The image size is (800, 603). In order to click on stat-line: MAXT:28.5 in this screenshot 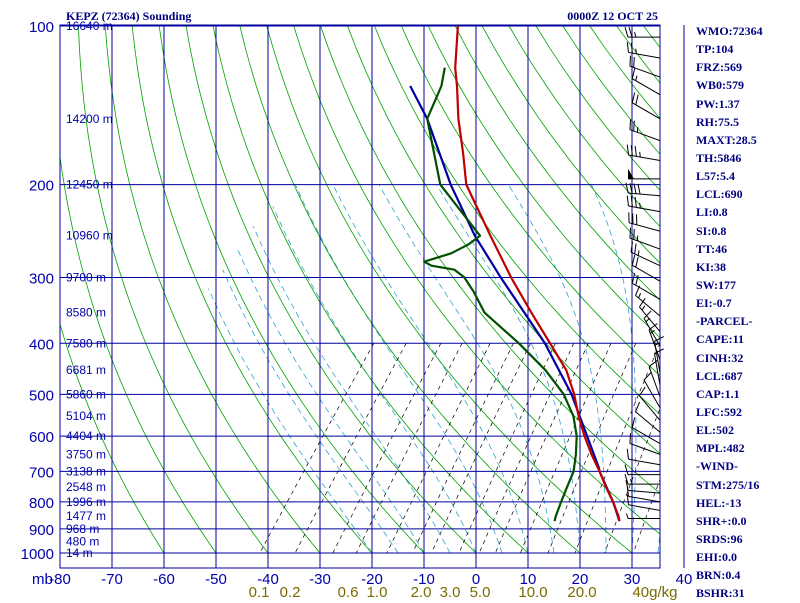, I will do `click(748, 140)`.